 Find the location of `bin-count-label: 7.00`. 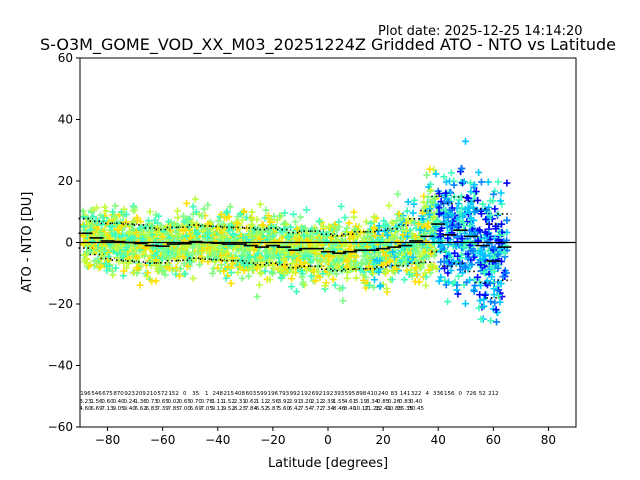

bin-count-label: 7.00 is located at coordinates (185, 409).